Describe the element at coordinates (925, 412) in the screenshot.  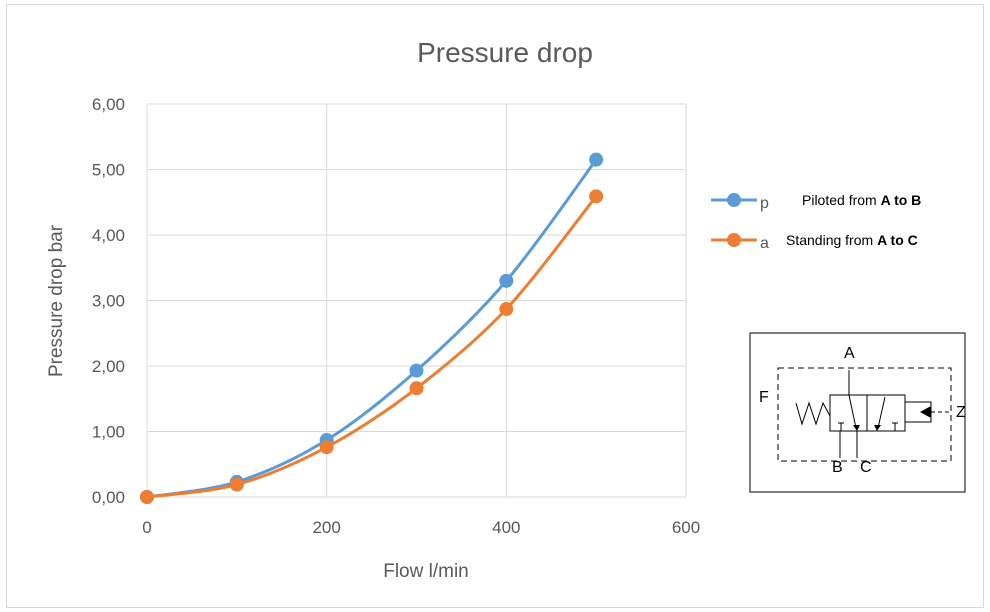
I see `pilot-triangle-icon` at that location.